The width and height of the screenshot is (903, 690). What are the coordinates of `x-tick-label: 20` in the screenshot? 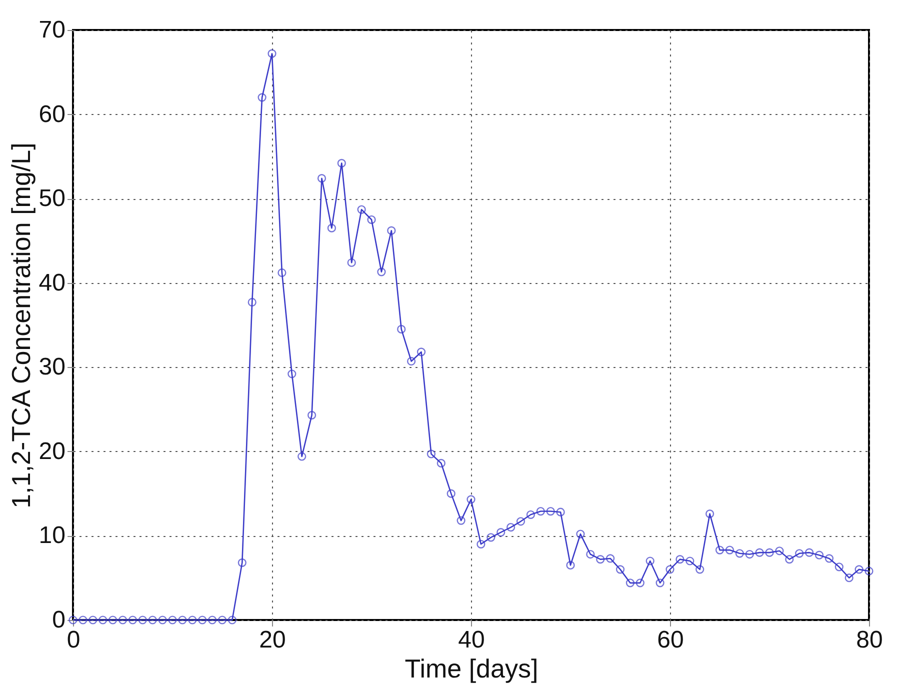 It's located at (272, 640).